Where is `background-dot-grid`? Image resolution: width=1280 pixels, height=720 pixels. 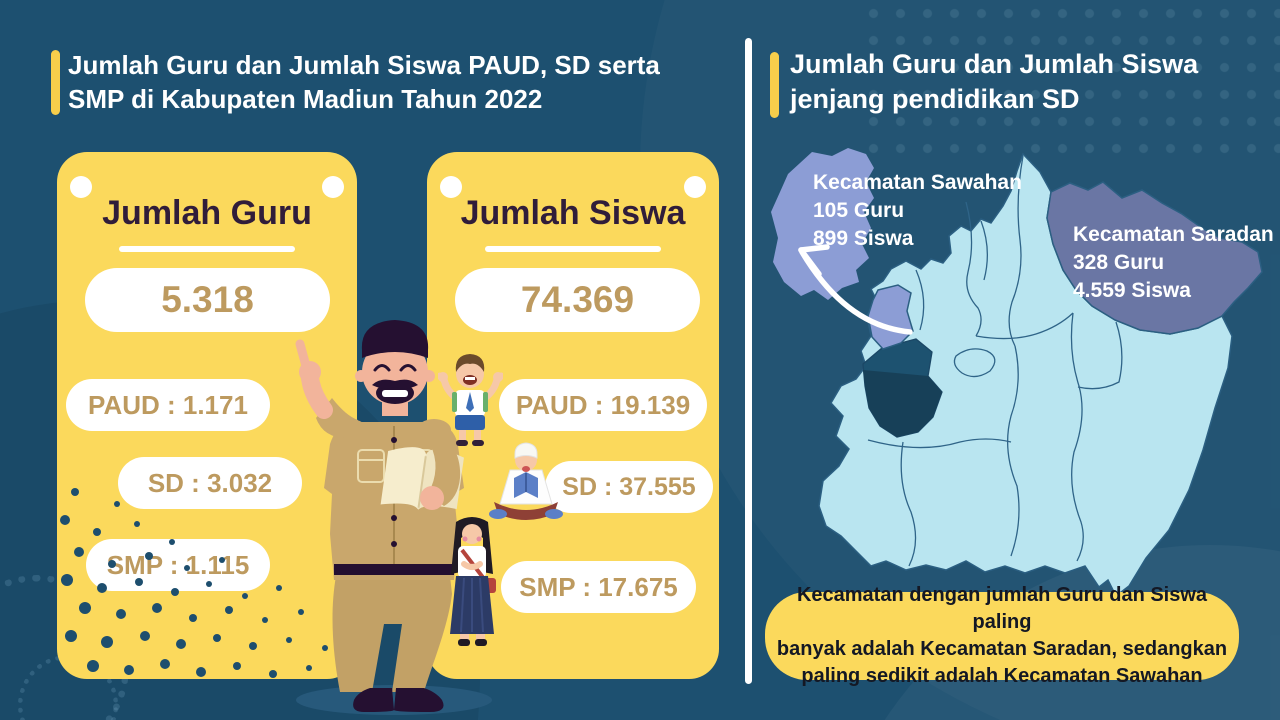 background-dot-grid is located at coordinates (1070, 84).